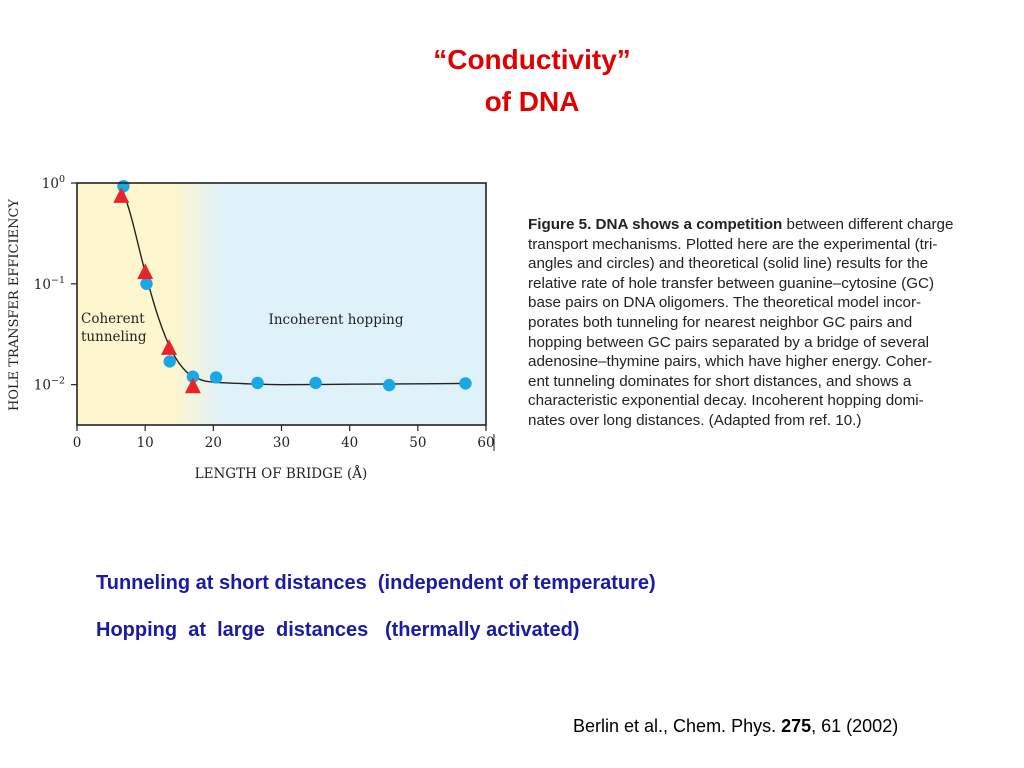 This screenshot has height=768, width=1024. I want to click on region-label-incoherent-hopping: Incoherent hopping, so click(335, 320).